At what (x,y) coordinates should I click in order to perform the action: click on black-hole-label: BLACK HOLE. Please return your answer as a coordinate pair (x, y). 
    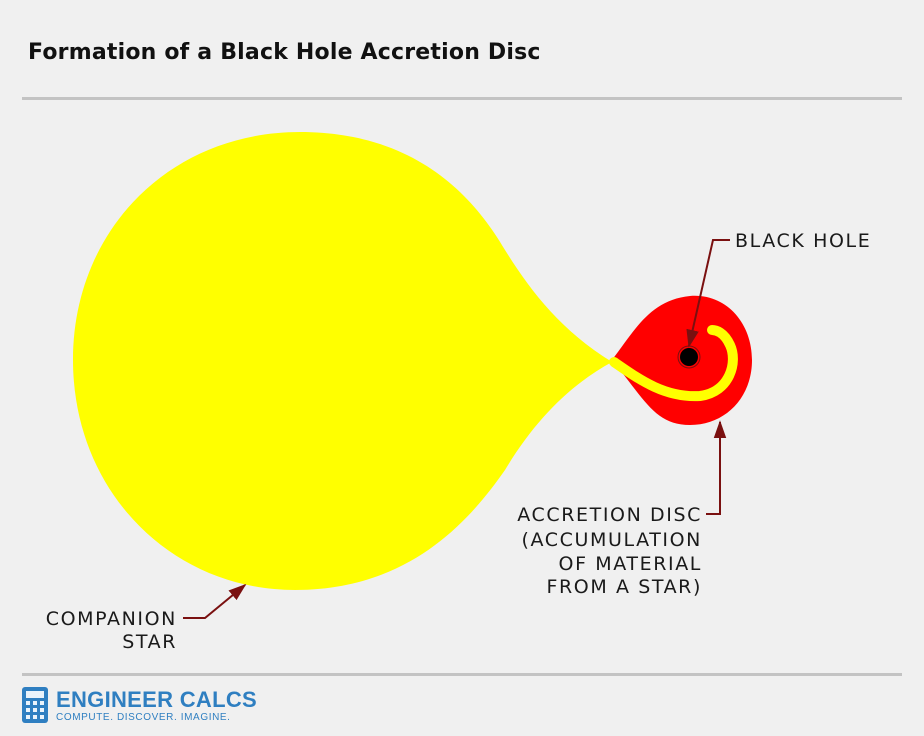
    Looking at the image, I should click on (803, 241).